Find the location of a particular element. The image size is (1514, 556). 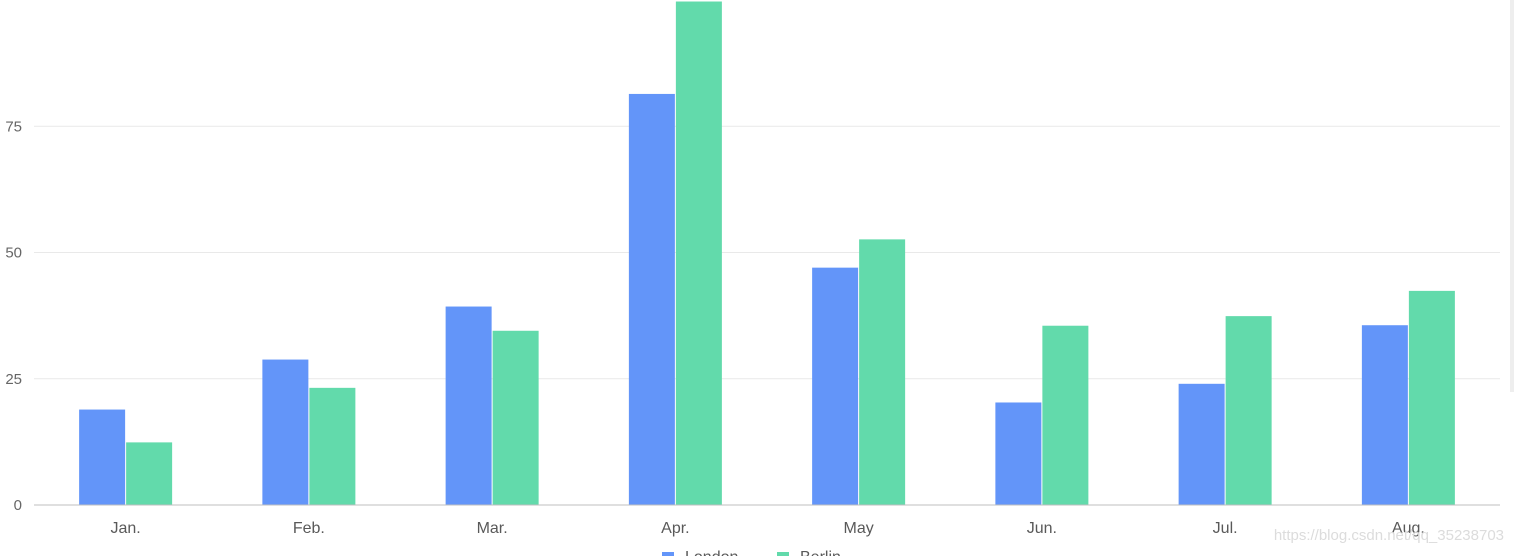

scrollbar-edge is located at coordinates (1512, 196).